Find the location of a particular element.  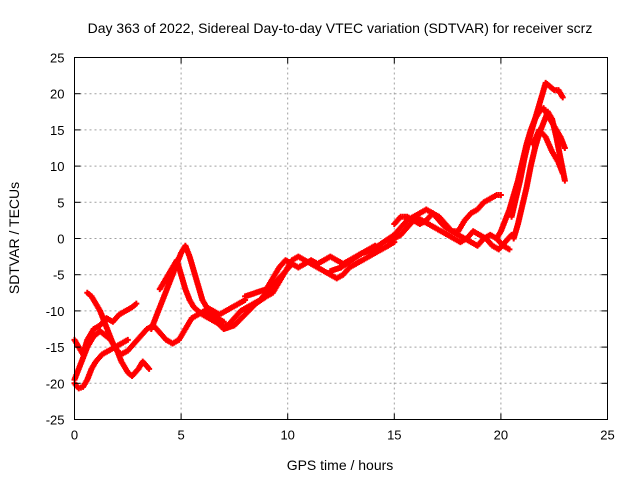

x-tick-label: 25 is located at coordinates (607, 435).